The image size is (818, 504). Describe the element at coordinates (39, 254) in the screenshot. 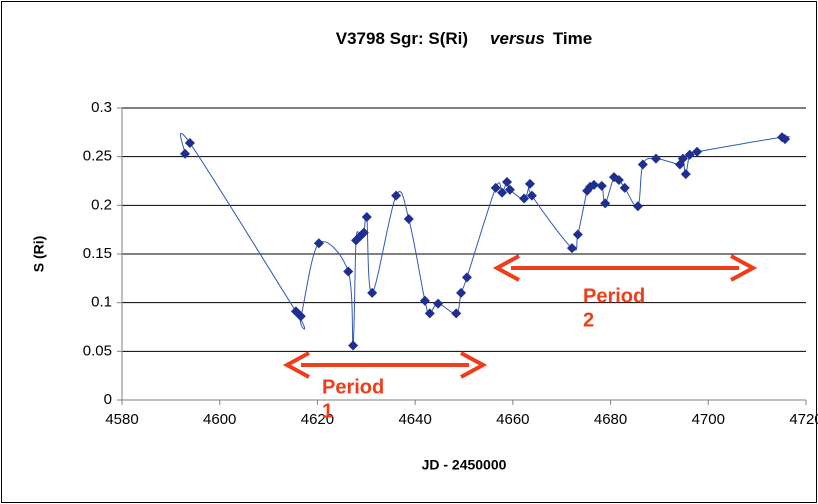

I see `y-axis-label: S (Ri)` at that location.